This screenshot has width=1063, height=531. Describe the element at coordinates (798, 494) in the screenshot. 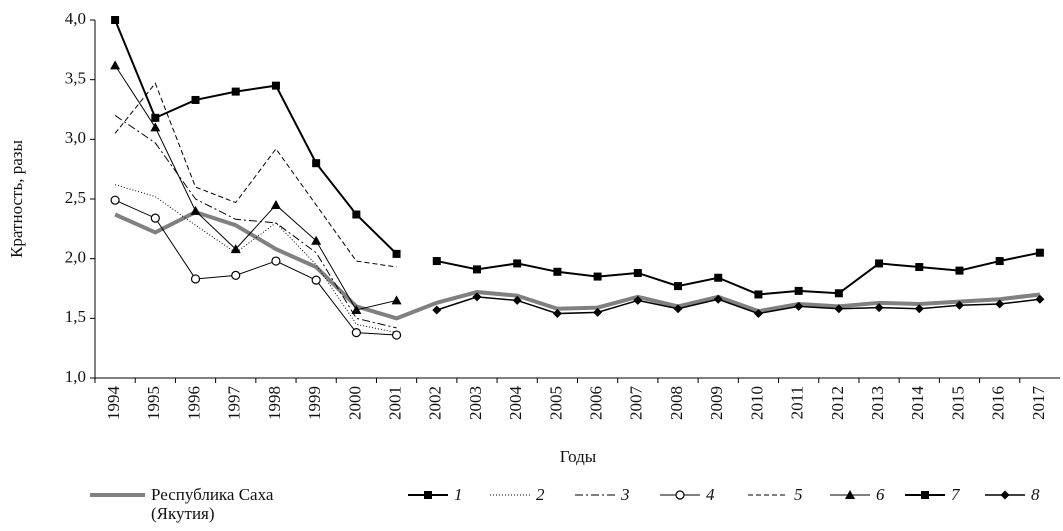

I see `legend-label: 5` at that location.